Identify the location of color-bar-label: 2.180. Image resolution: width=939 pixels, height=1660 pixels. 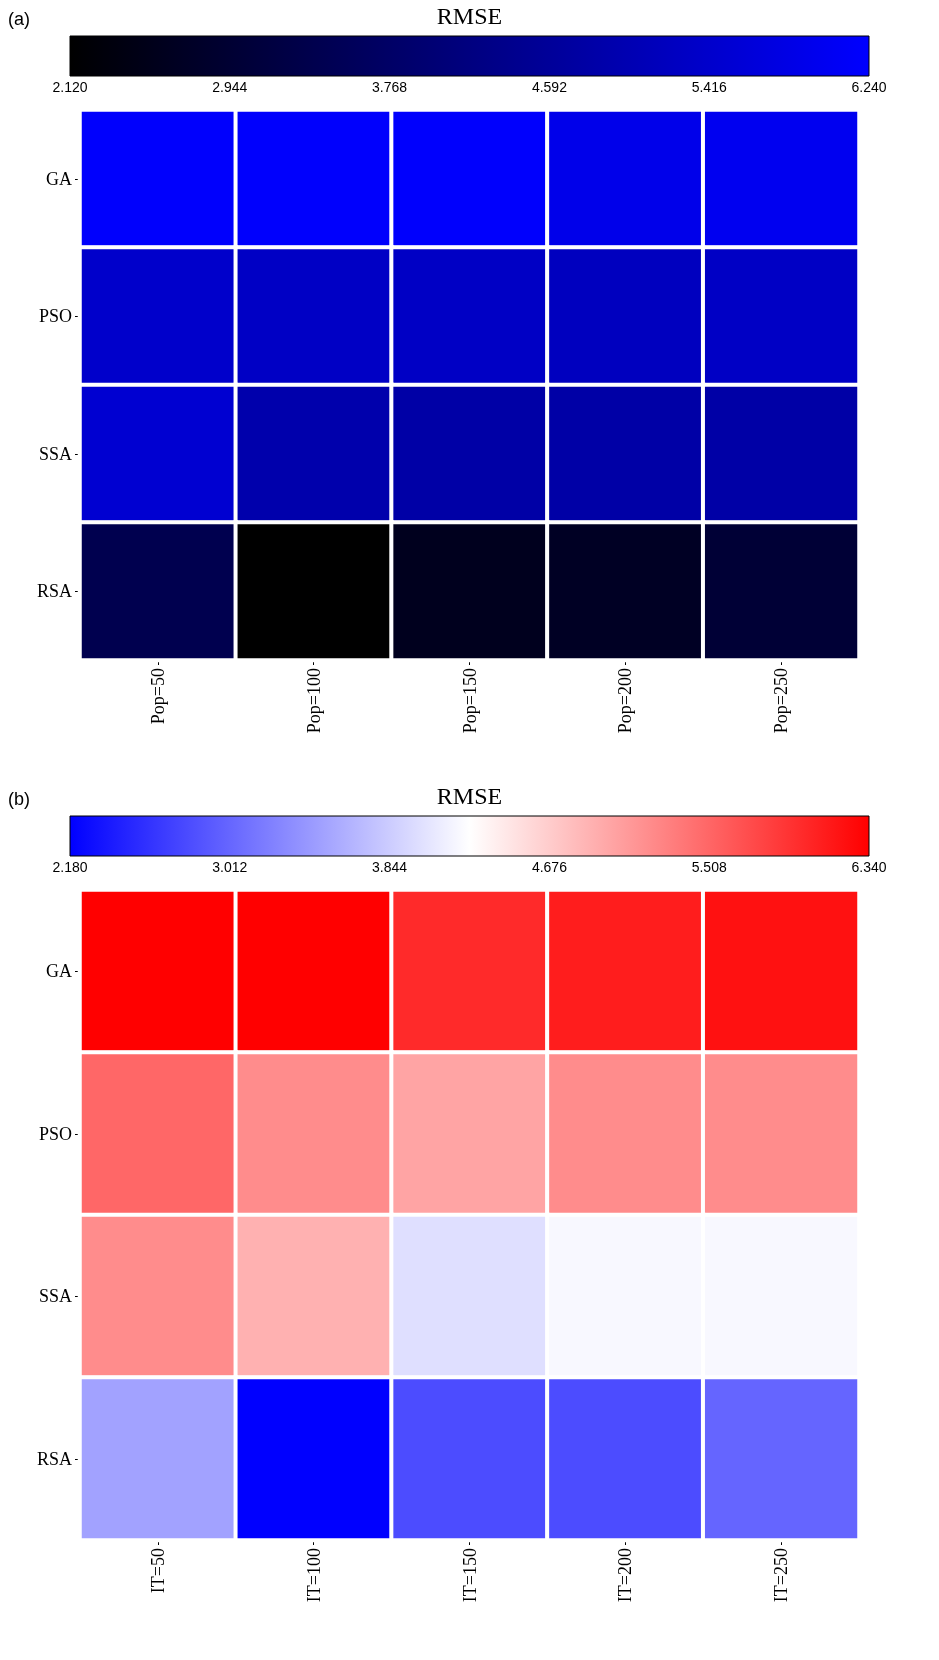
(70, 867).